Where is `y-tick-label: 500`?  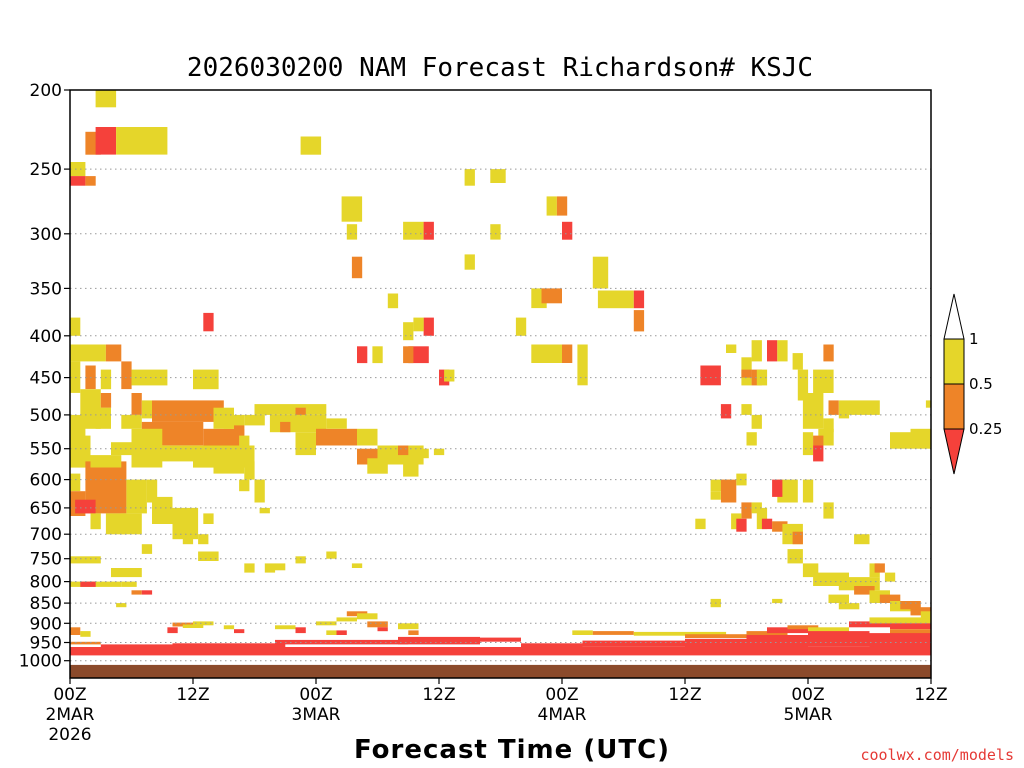
y-tick-label: 500 is located at coordinates (46, 416).